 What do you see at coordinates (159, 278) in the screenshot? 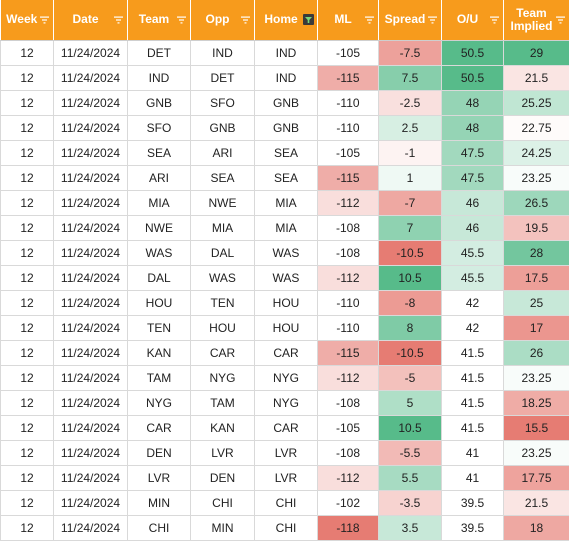
I see `cell-team: DAL` at bounding box center [159, 278].